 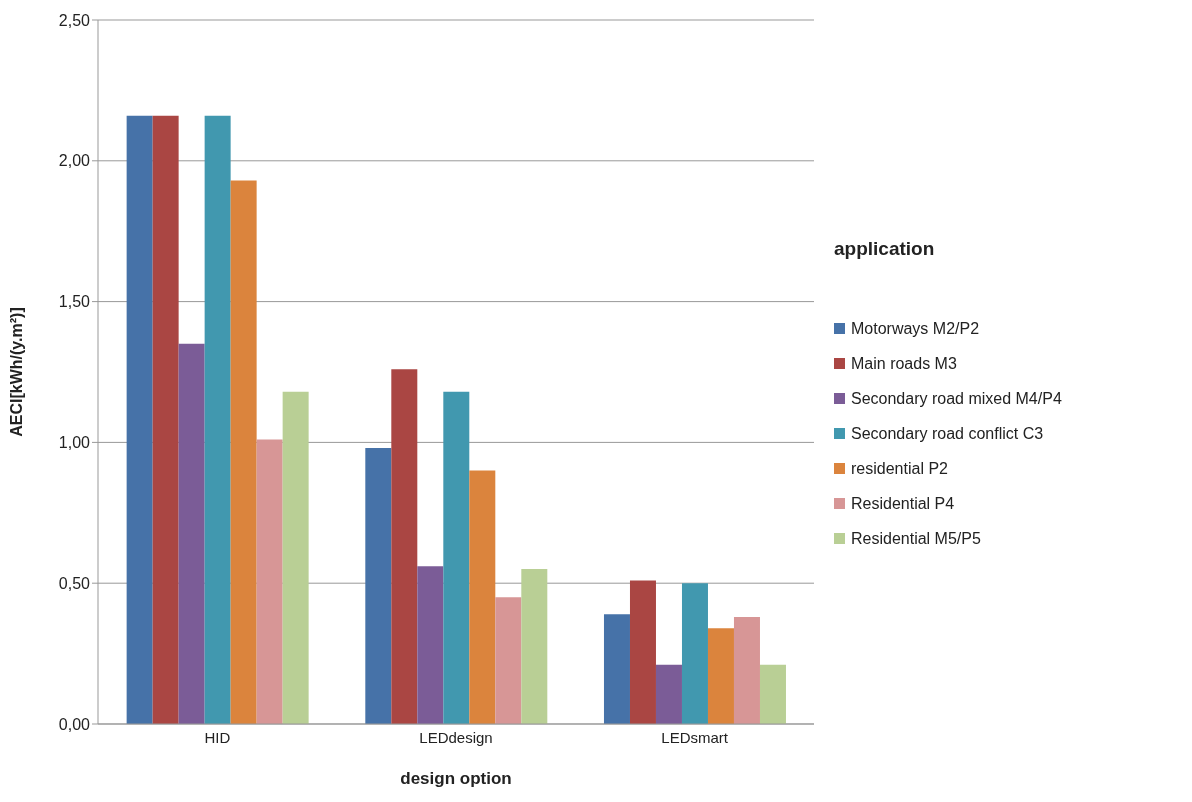 What do you see at coordinates (74, 20) in the screenshot?
I see `y-tick-label: 2,50` at bounding box center [74, 20].